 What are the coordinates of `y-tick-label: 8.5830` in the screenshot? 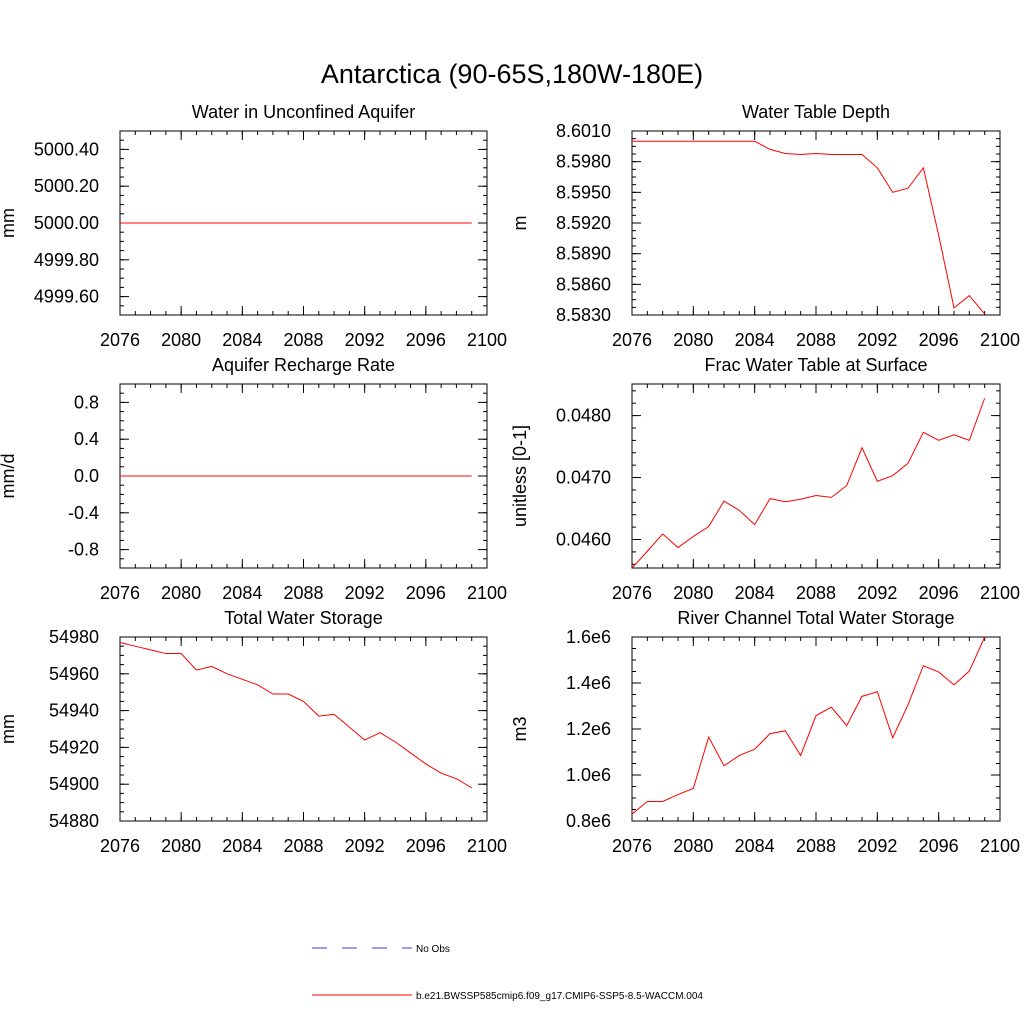 It's located at (583, 315).